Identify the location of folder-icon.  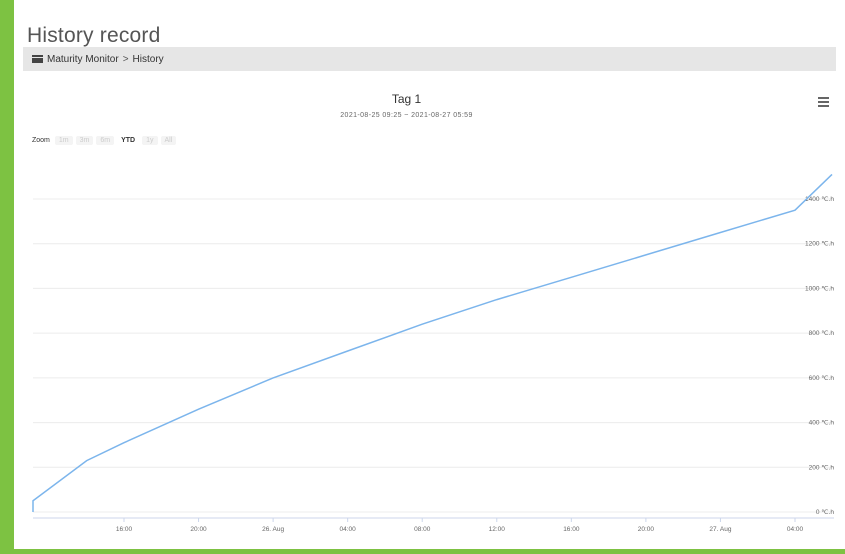
(37, 59).